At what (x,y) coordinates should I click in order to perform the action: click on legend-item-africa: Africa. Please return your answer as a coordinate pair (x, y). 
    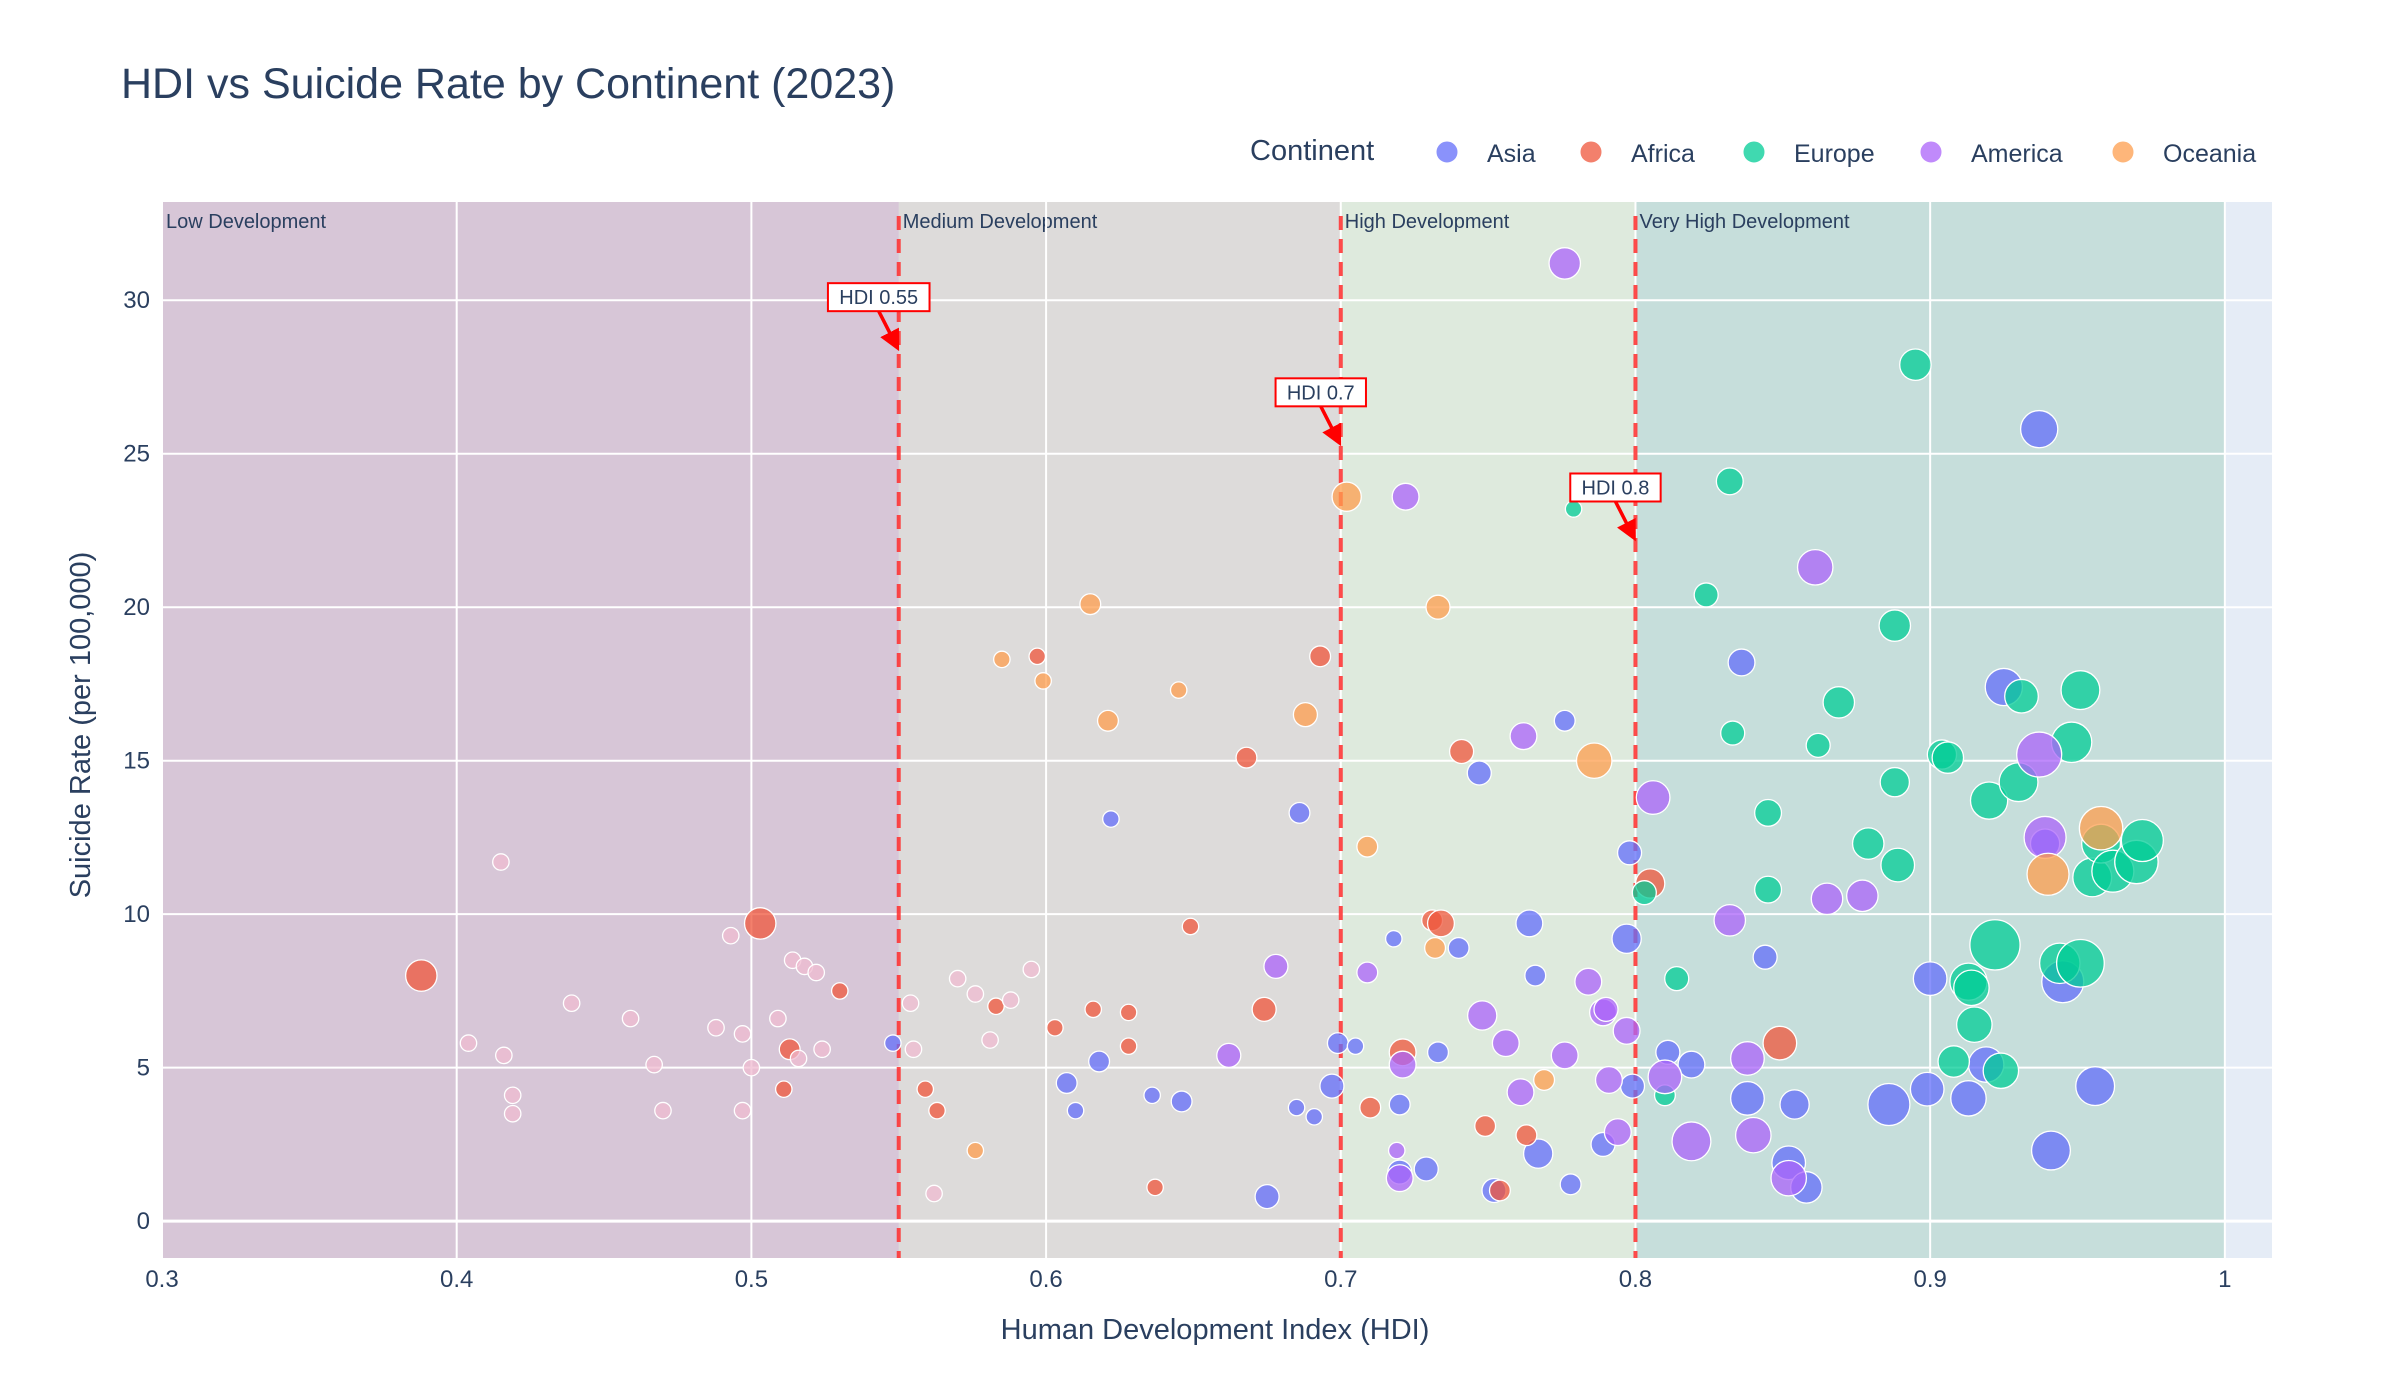
    Looking at the image, I should click on (1637, 154).